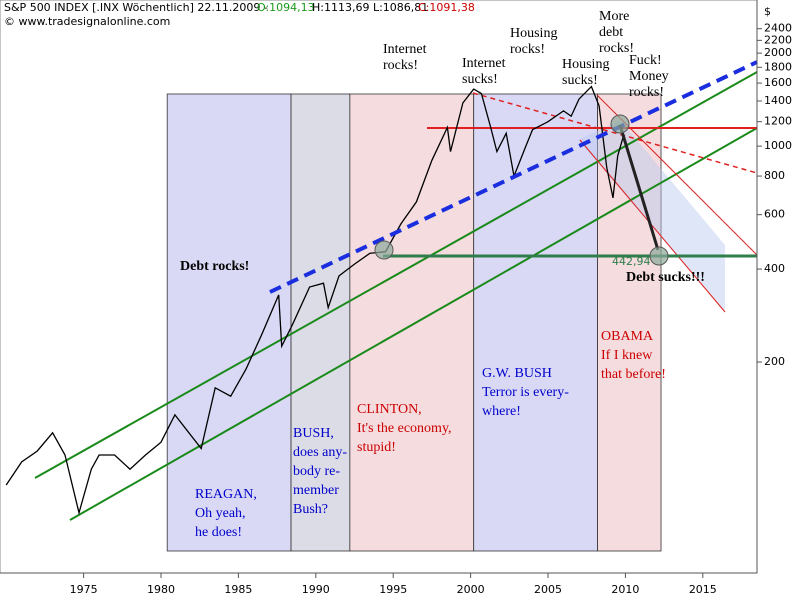 Image resolution: width=800 pixels, height=600 pixels. What do you see at coordinates (778, 82) in the screenshot?
I see `y-tick-label: 1600` at bounding box center [778, 82].